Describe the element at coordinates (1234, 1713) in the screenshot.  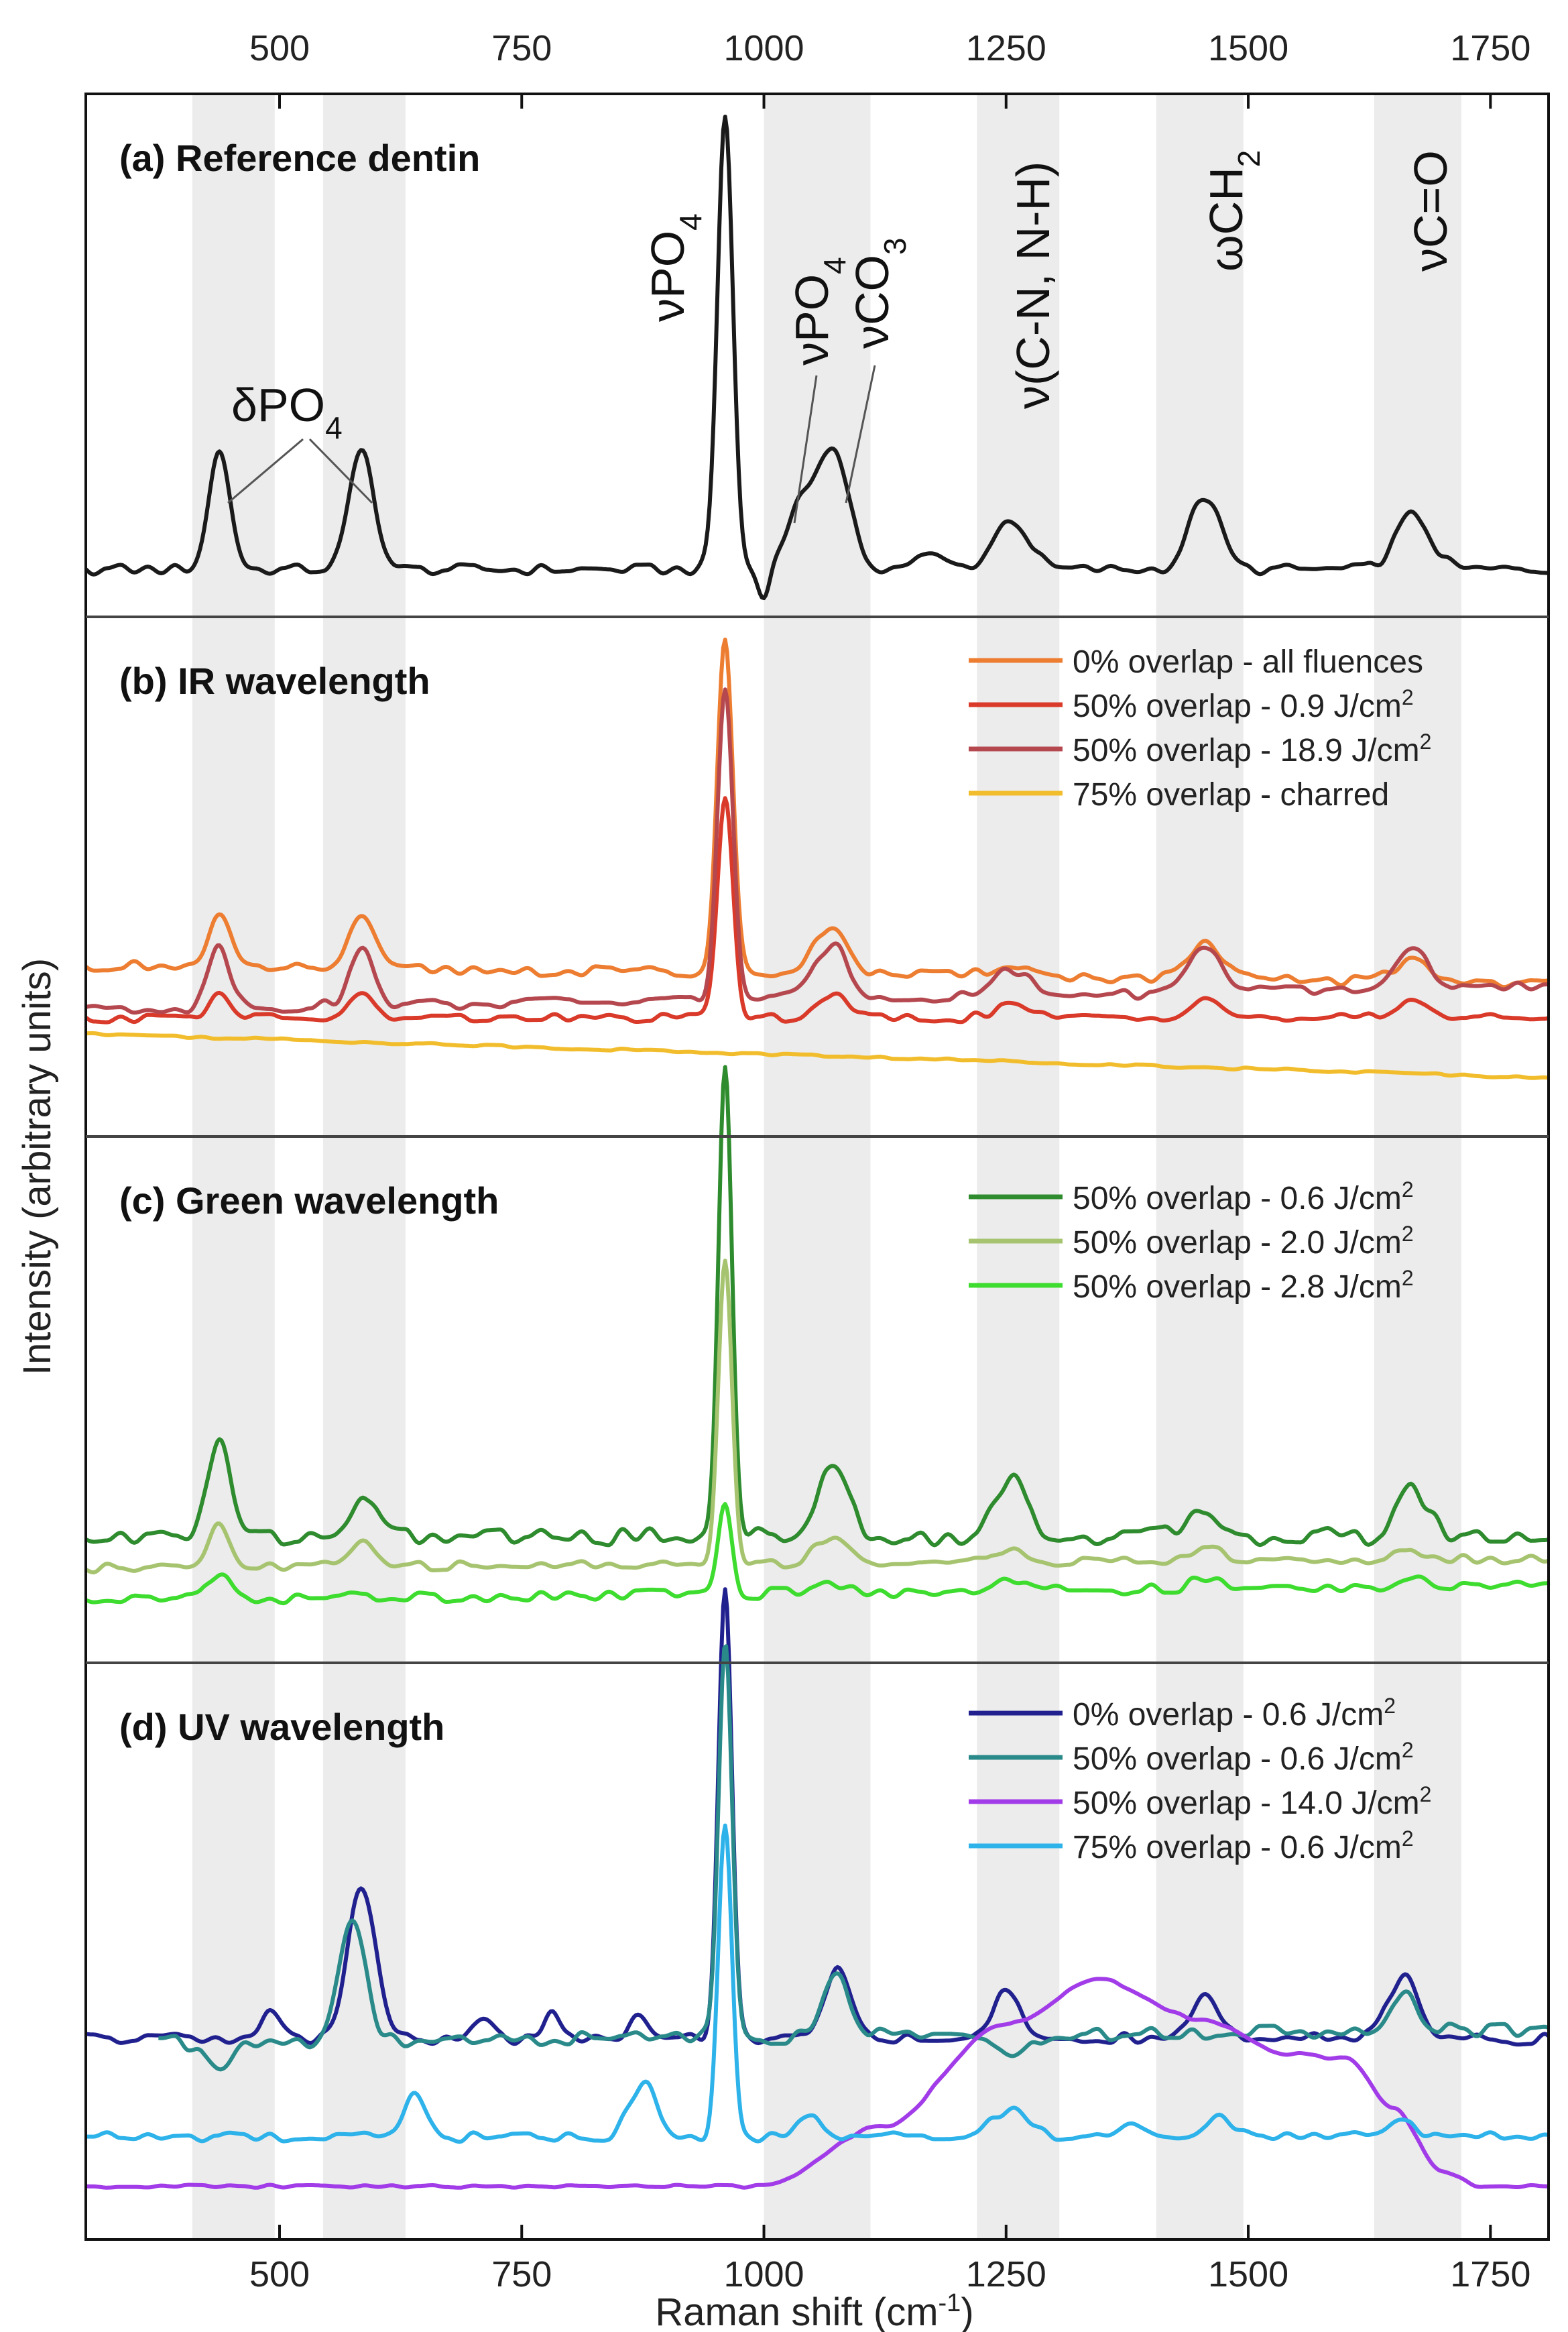
I see `legend-entry: 0% overlap - 0.6 J/cm2` at that location.